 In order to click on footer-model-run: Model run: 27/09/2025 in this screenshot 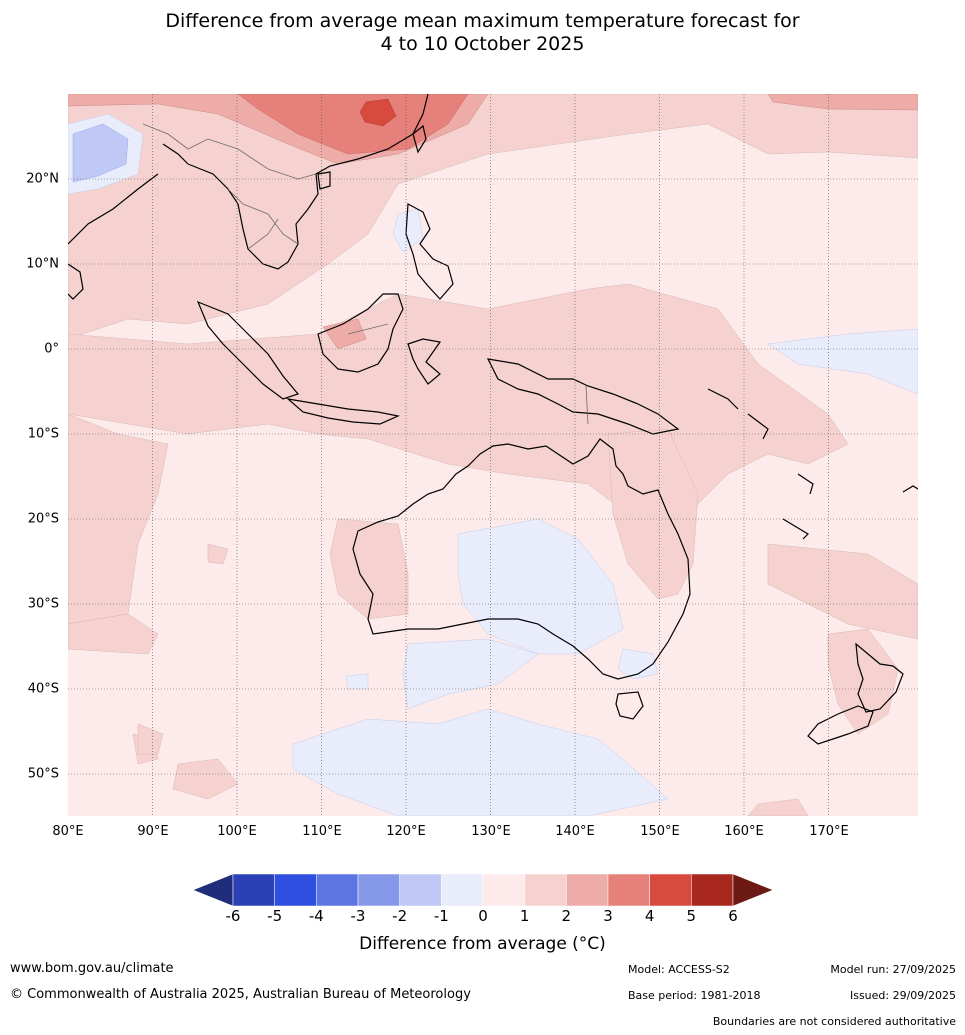, I will do `click(893, 969)`.